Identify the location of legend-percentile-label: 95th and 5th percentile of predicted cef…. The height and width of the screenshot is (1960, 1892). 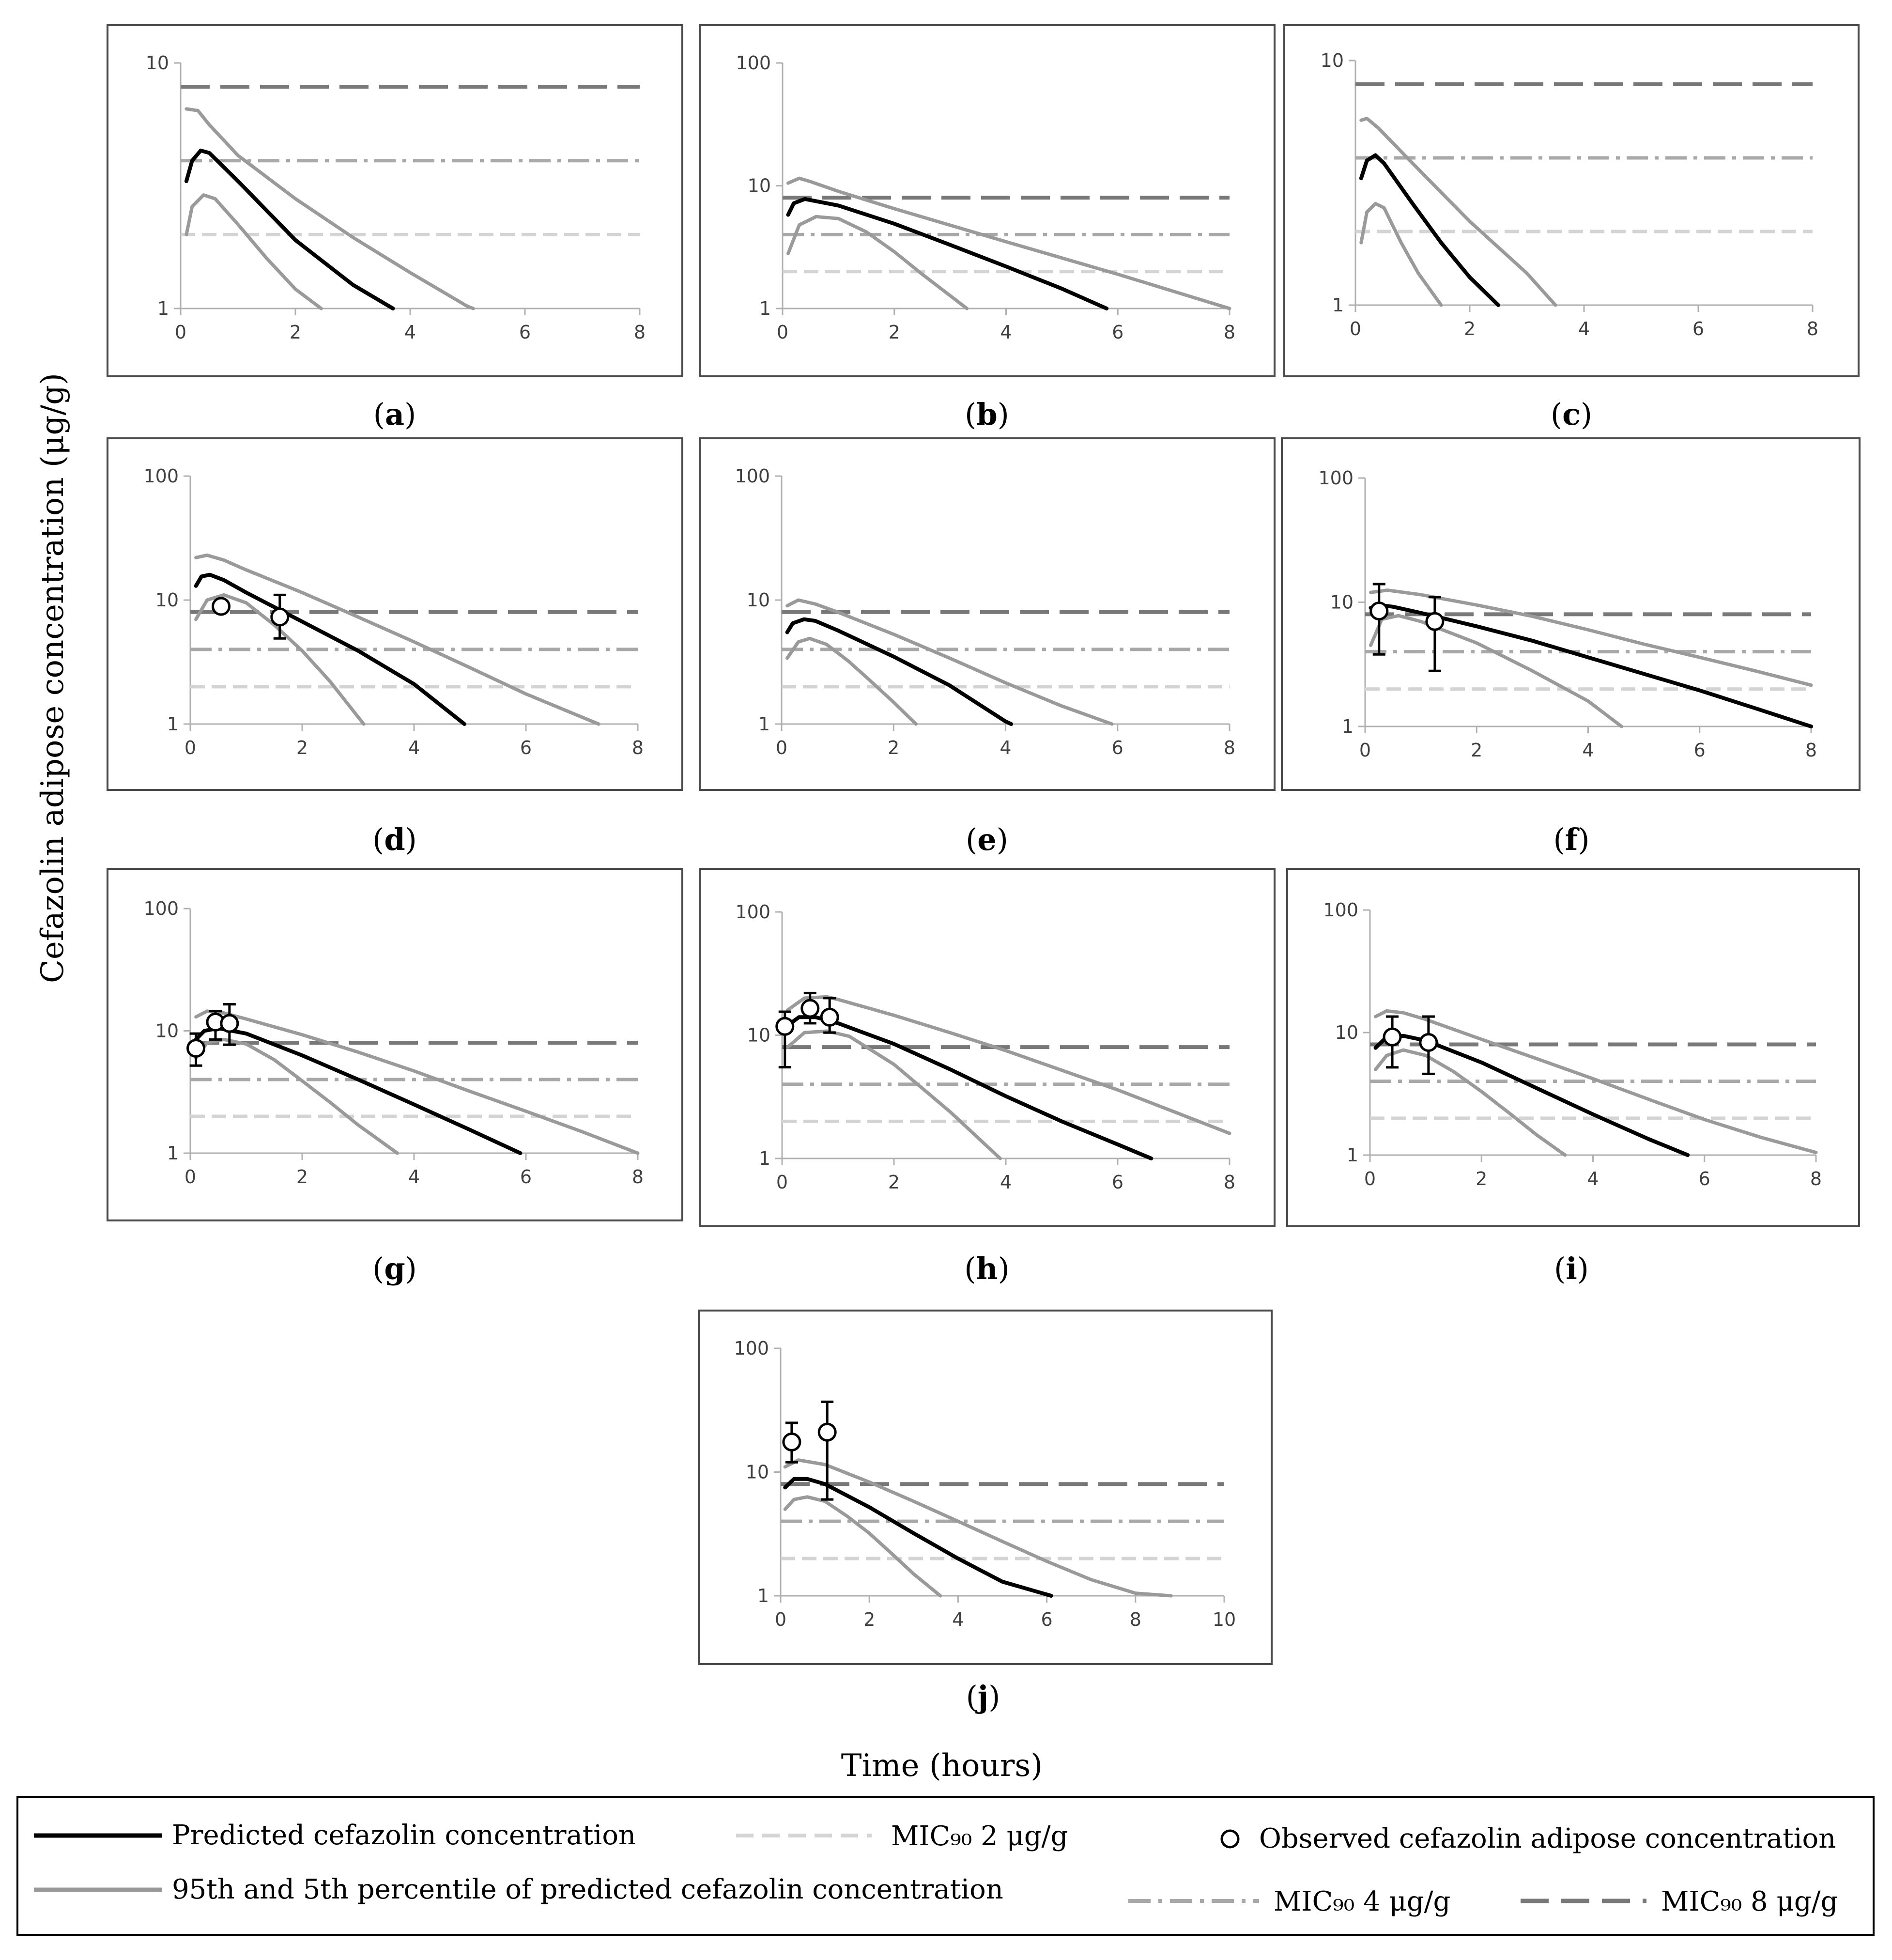
(587, 1889).